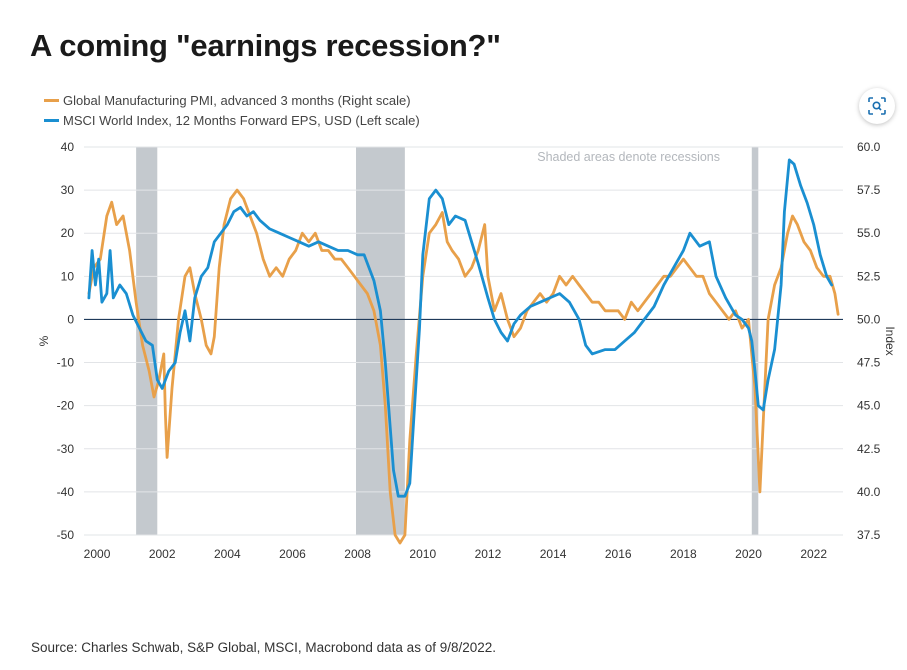 This screenshot has height=670, width=907. Describe the element at coordinates (44, 340) in the screenshot. I see `y-axis-label-left: %` at that location.